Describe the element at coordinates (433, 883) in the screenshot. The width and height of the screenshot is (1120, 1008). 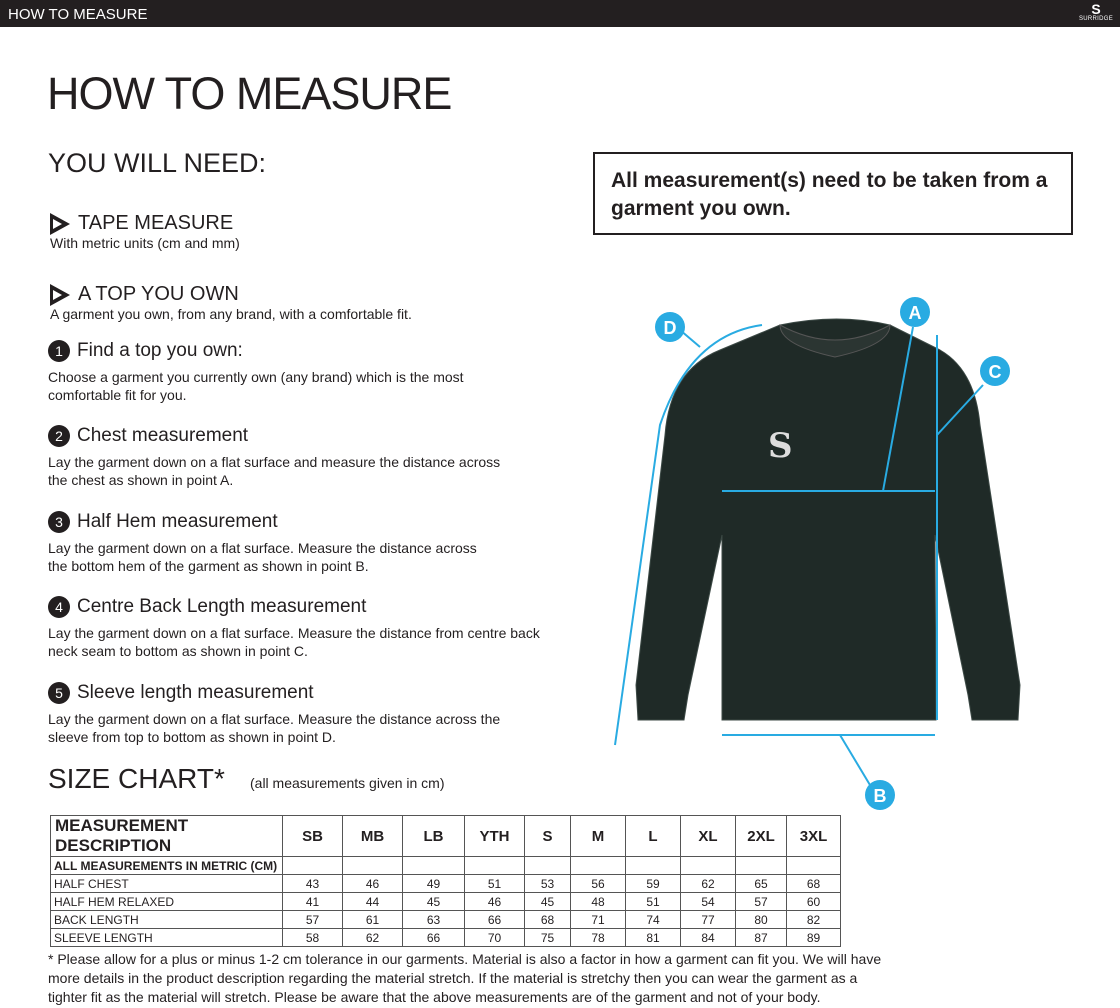
I see `size-value-cell: 49` at that location.